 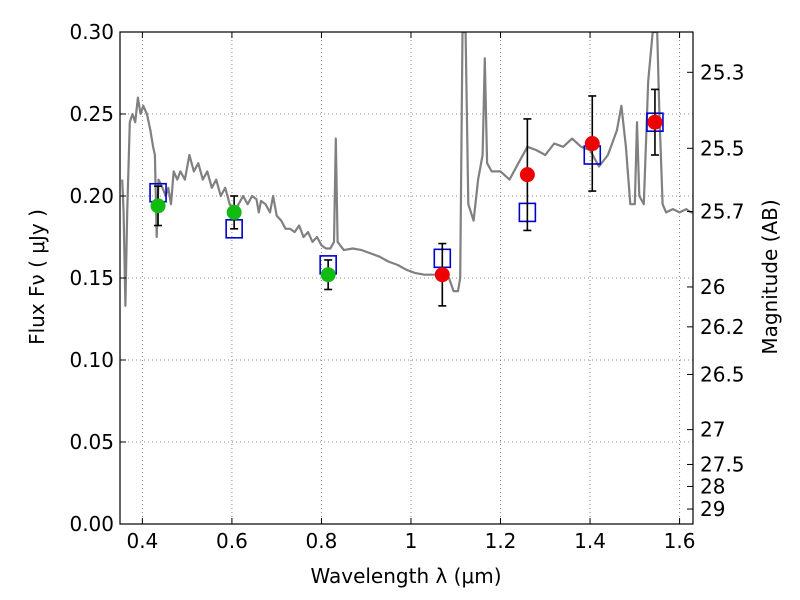 I want to click on y2-tick-label: 26.2, so click(x=722, y=327).